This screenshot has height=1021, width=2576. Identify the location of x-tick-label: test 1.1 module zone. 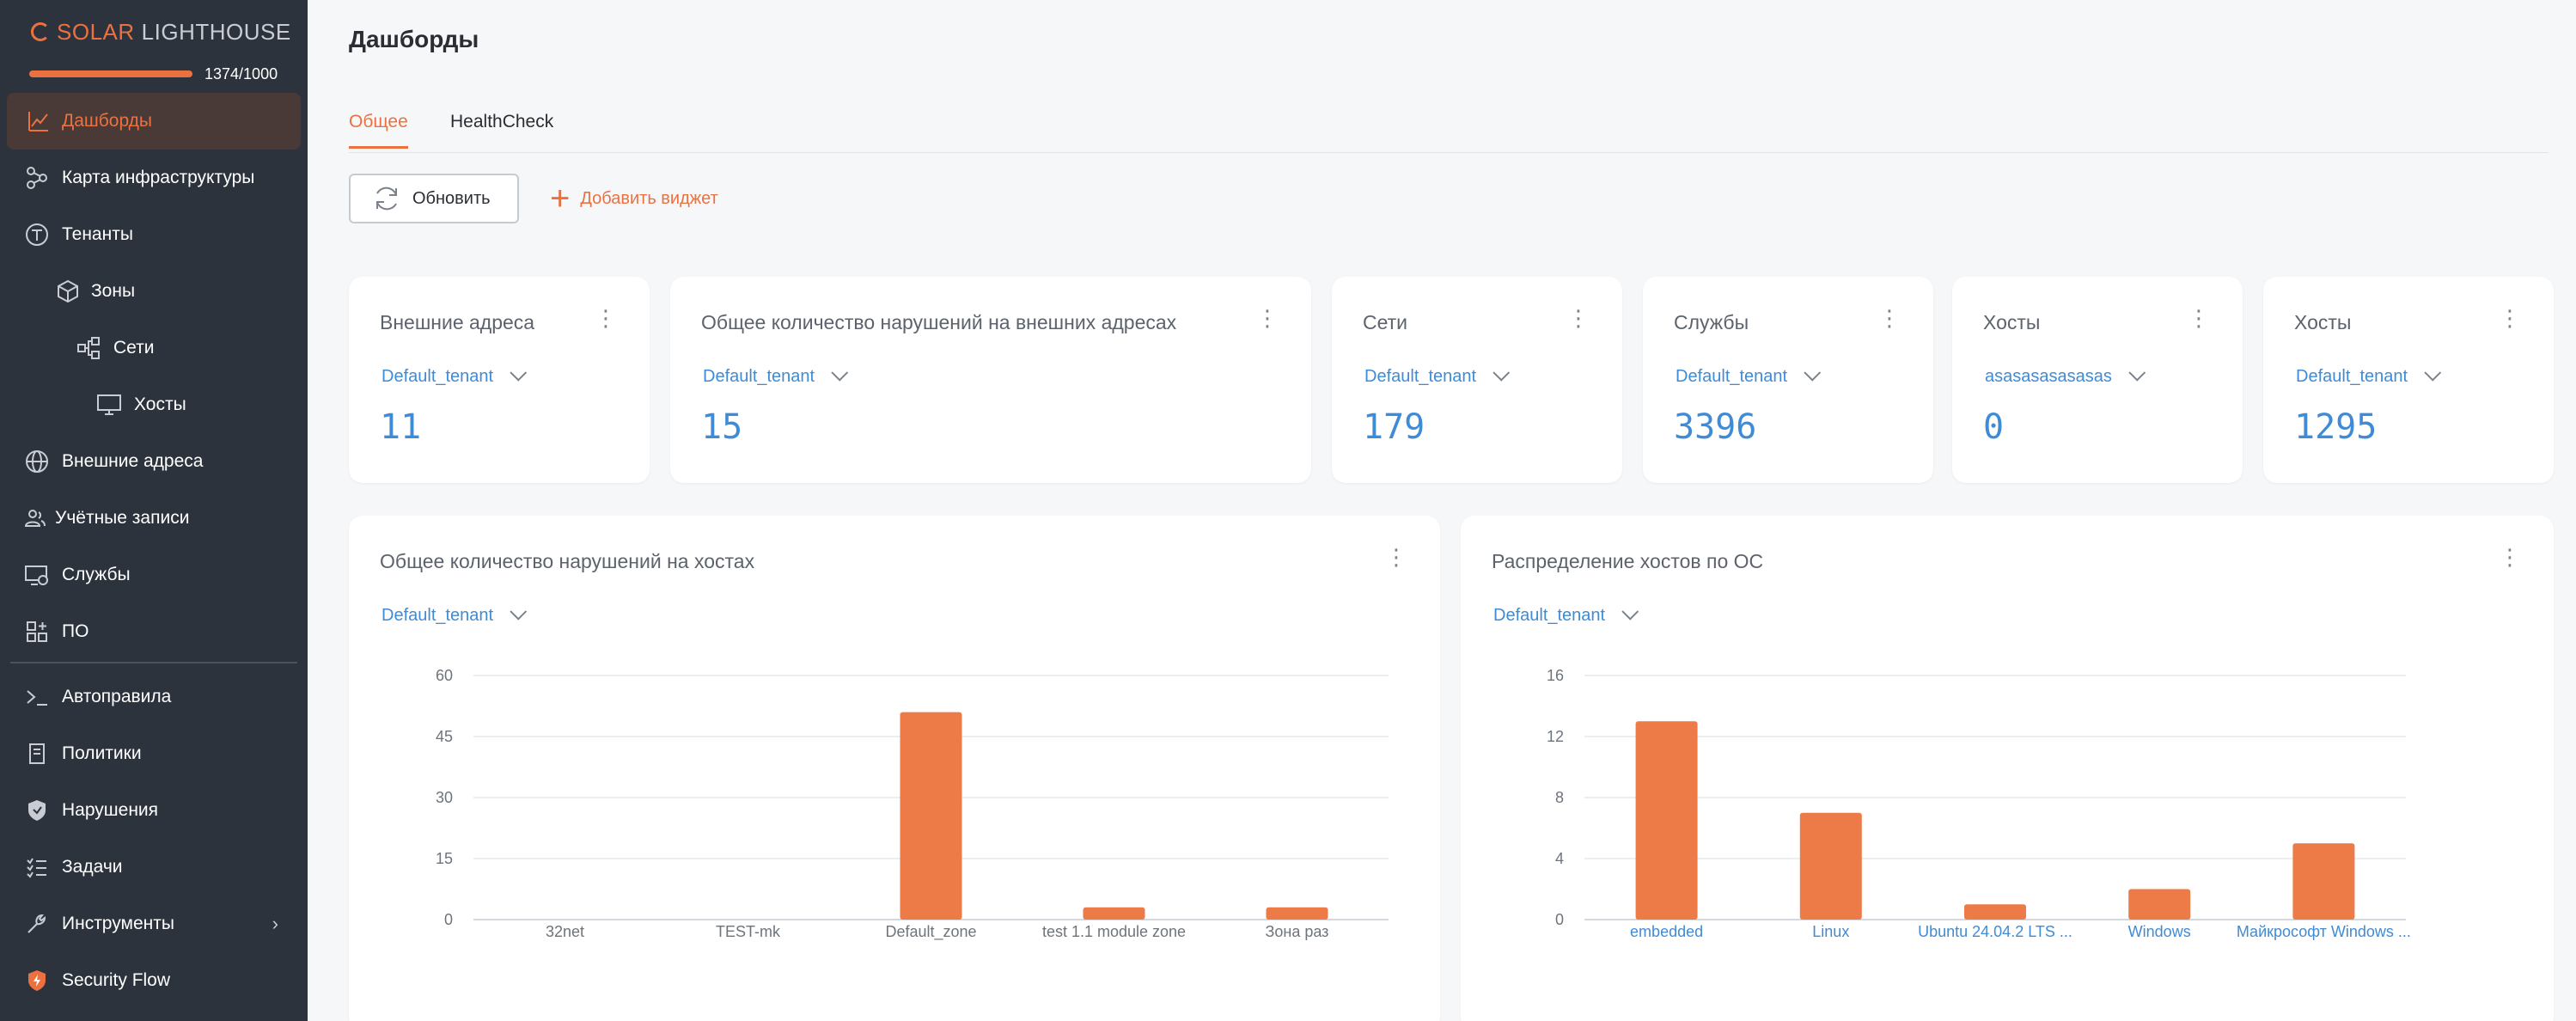
(1114, 931).